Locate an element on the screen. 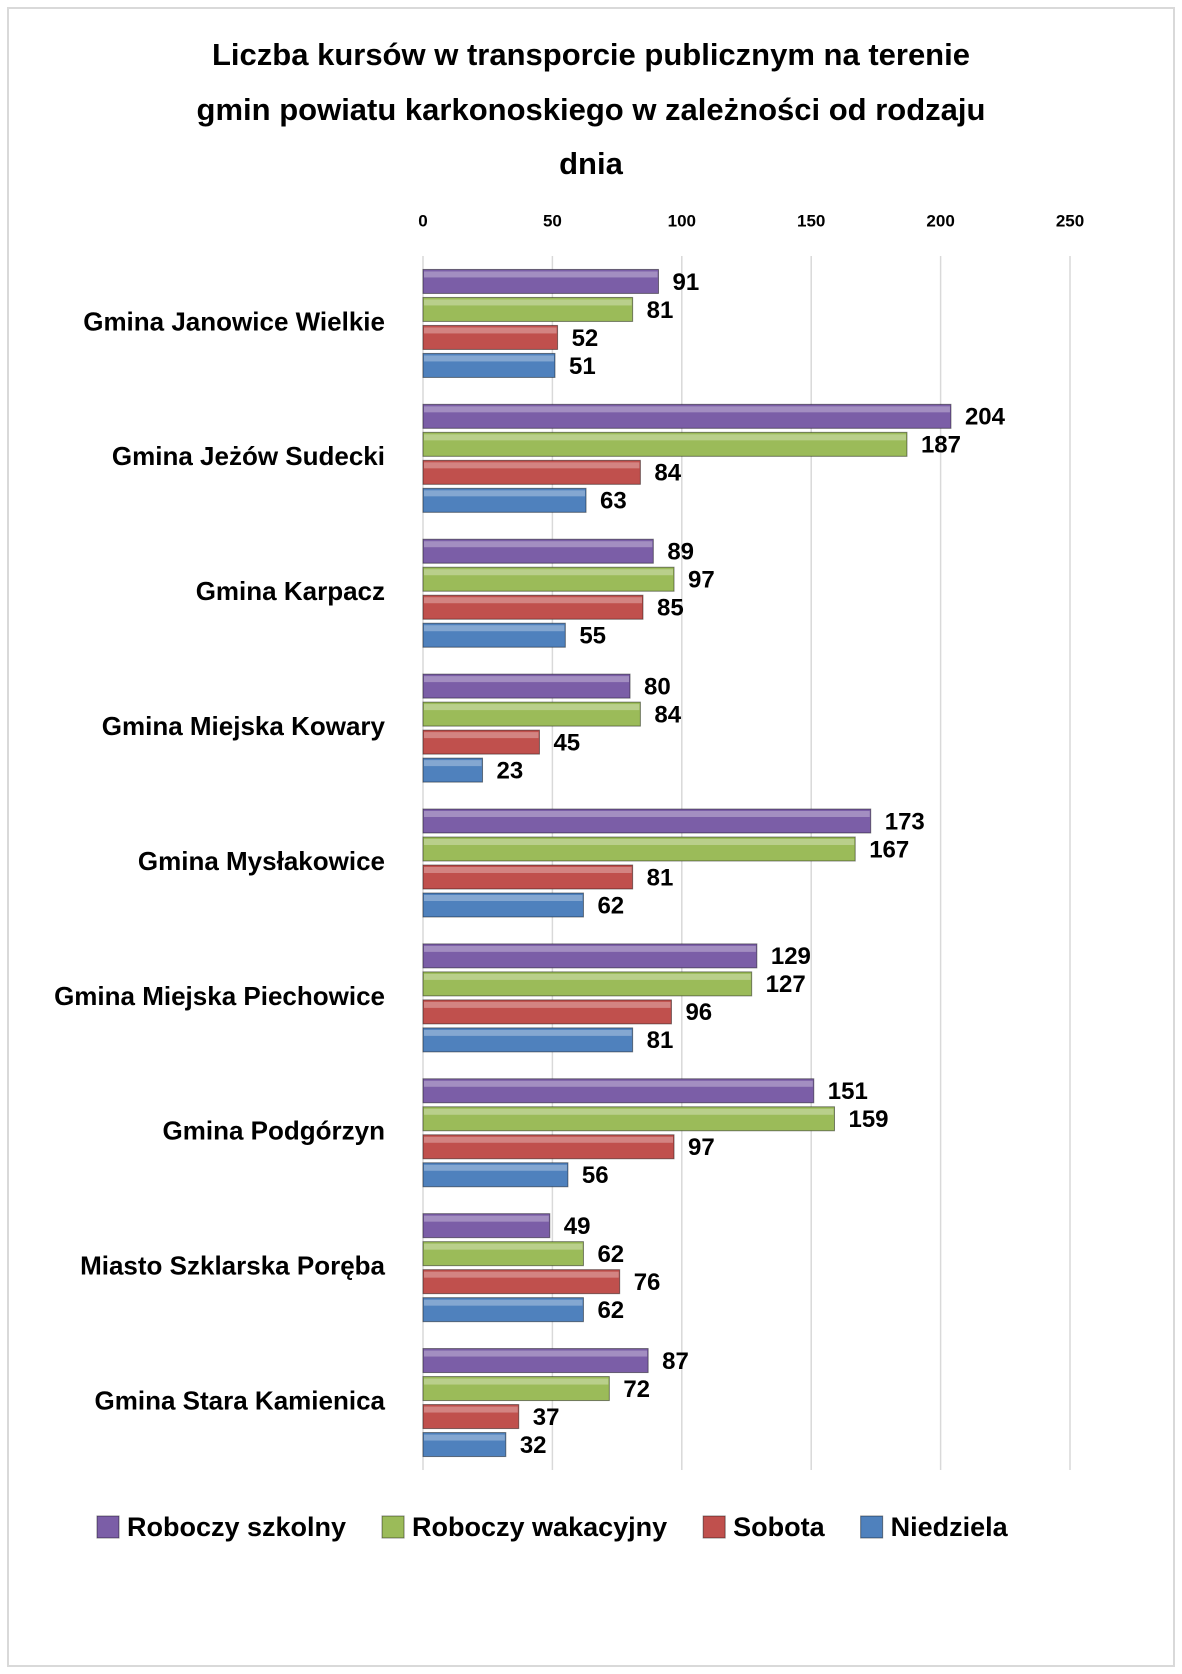 The image size is (1182, 1674). y-tick-label: Gmina Miejska Piechowice is located at coordinates (219, 996).